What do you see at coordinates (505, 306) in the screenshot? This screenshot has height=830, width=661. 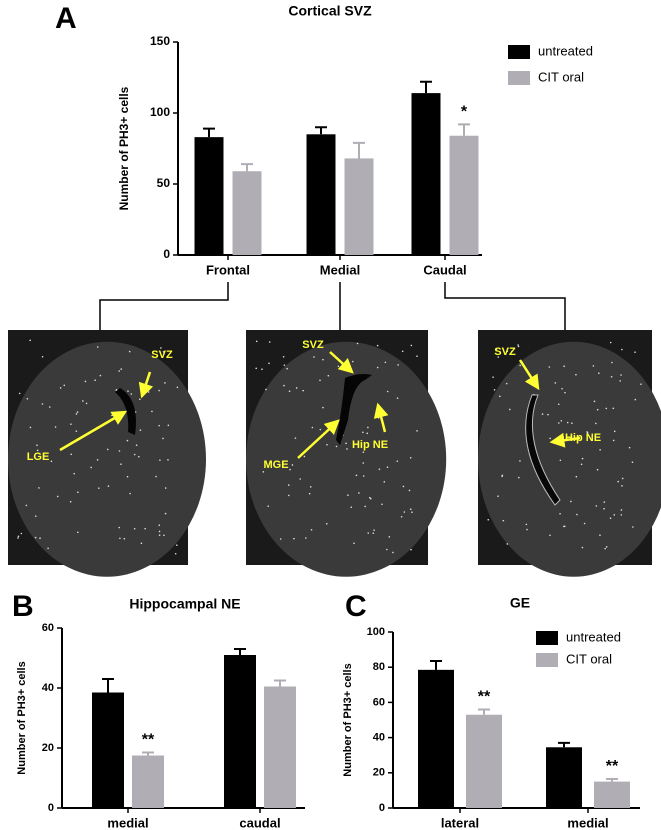 I see `connector` at bounding box center [505, 306].